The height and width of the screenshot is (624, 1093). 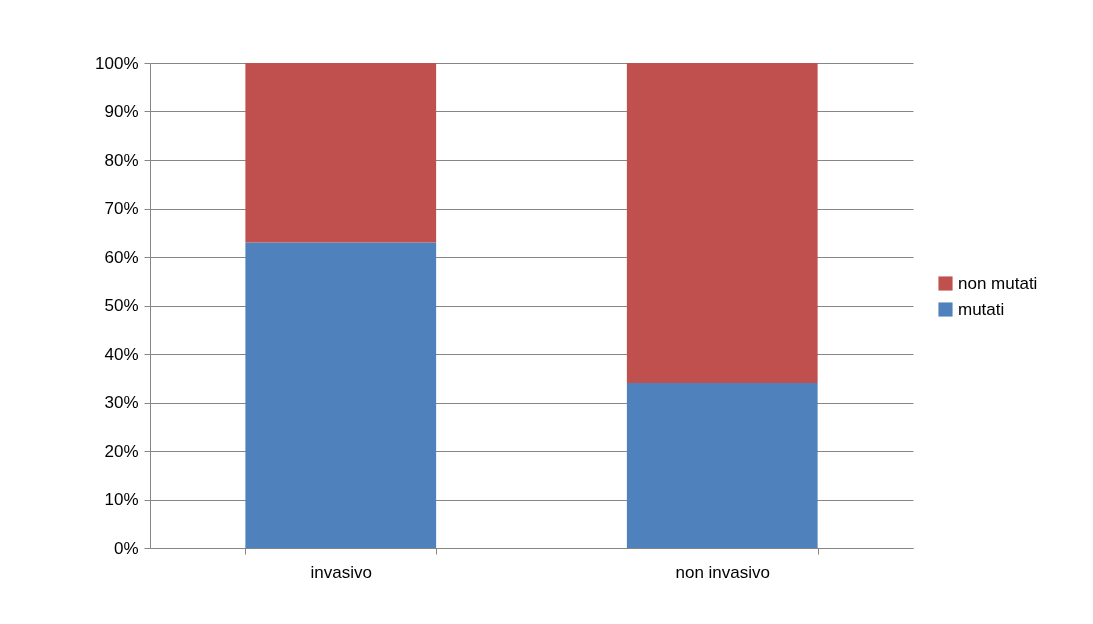 I want to click on y-tick-label: 40%, so click(x=121, y=354).